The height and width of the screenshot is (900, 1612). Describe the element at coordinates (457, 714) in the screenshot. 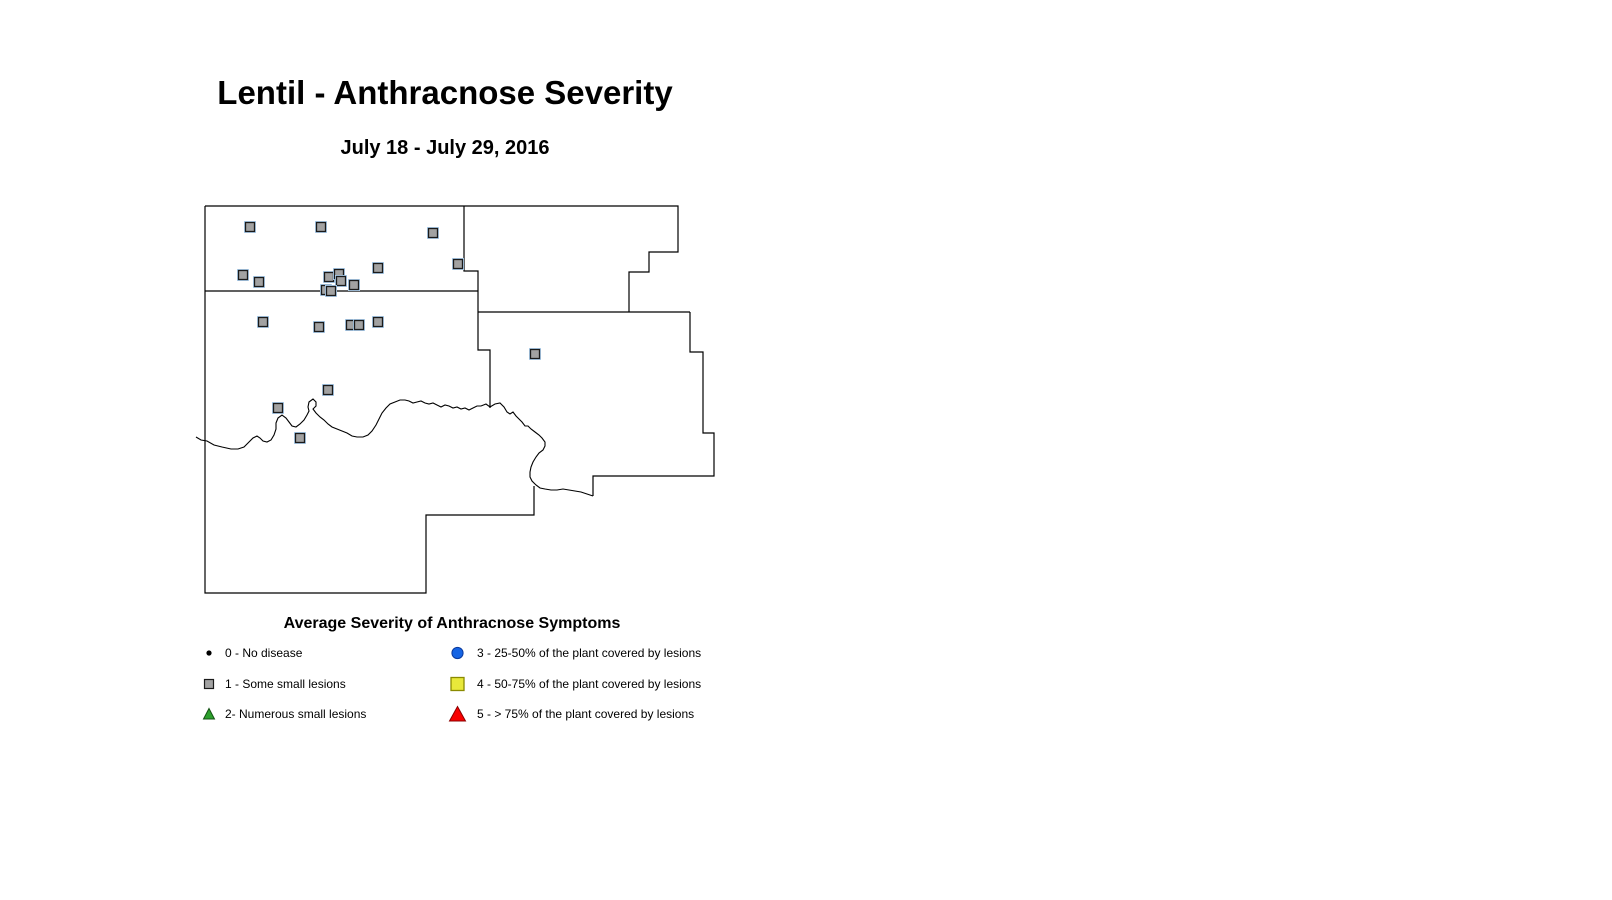

I see `red-triangle-icon` at that location.